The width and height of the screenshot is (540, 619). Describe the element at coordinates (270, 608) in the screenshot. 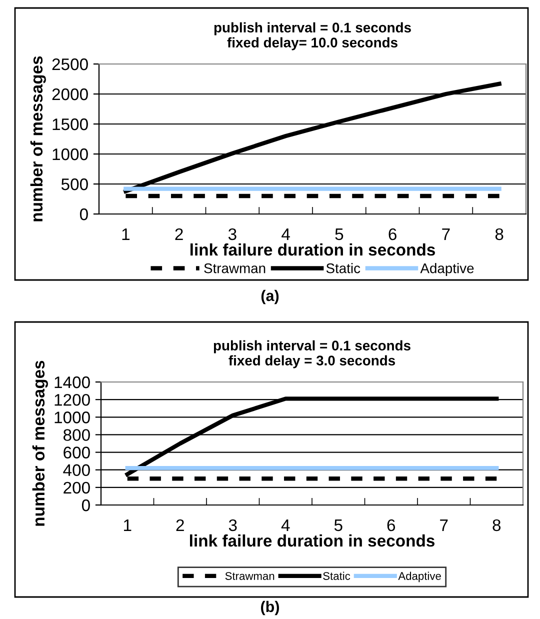

I see `text: (b)` at that location.